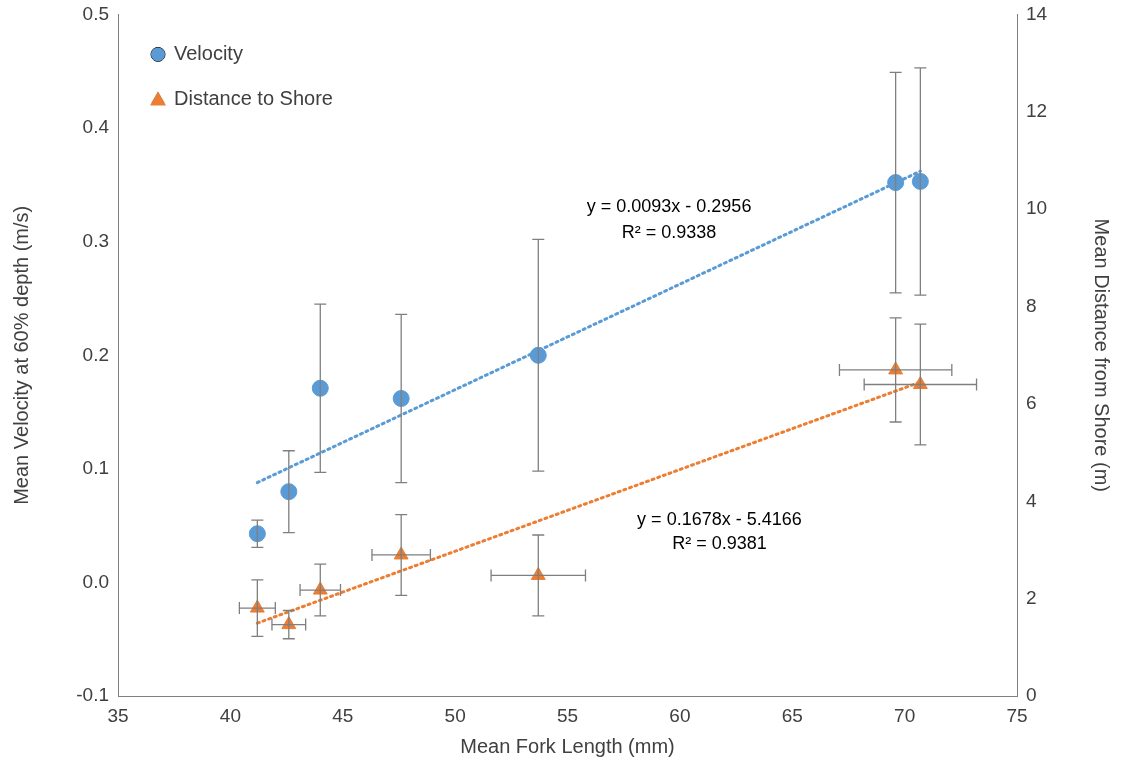  I want to click on y2-tick-label: 2, so click(1031, 598).